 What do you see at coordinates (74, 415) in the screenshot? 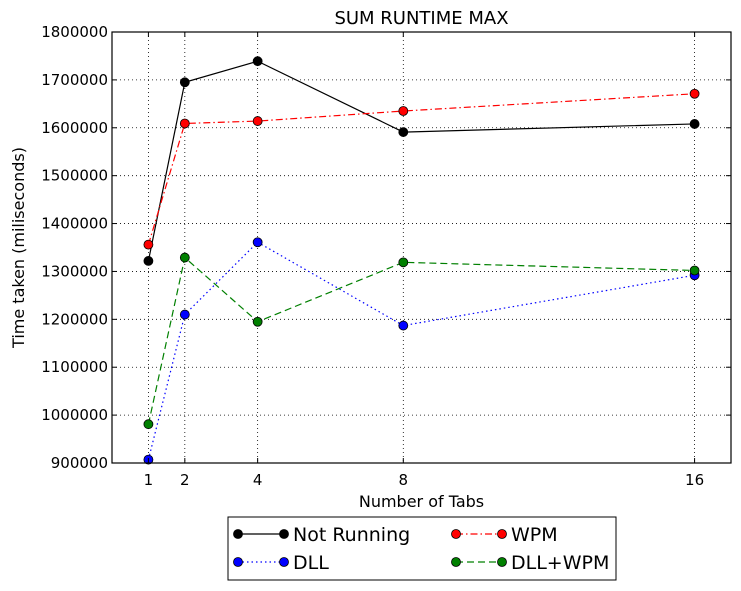
I see `y-tick-label: 1000000` at bounding box center [74, 415].